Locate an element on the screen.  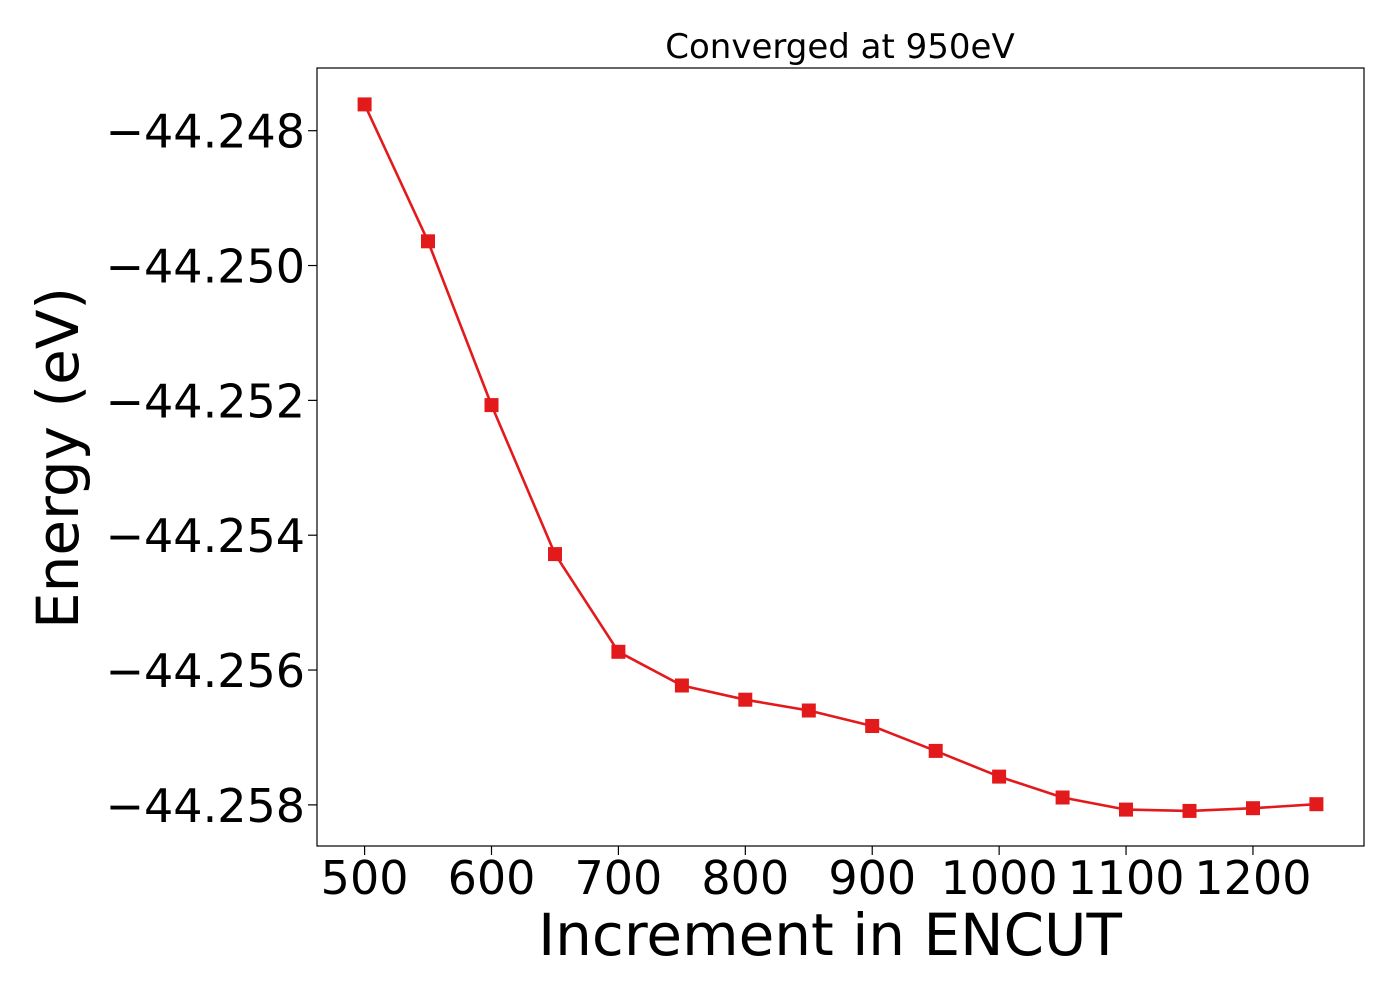
x-tick-label: 1200 is located at coordinates (1252, 878).